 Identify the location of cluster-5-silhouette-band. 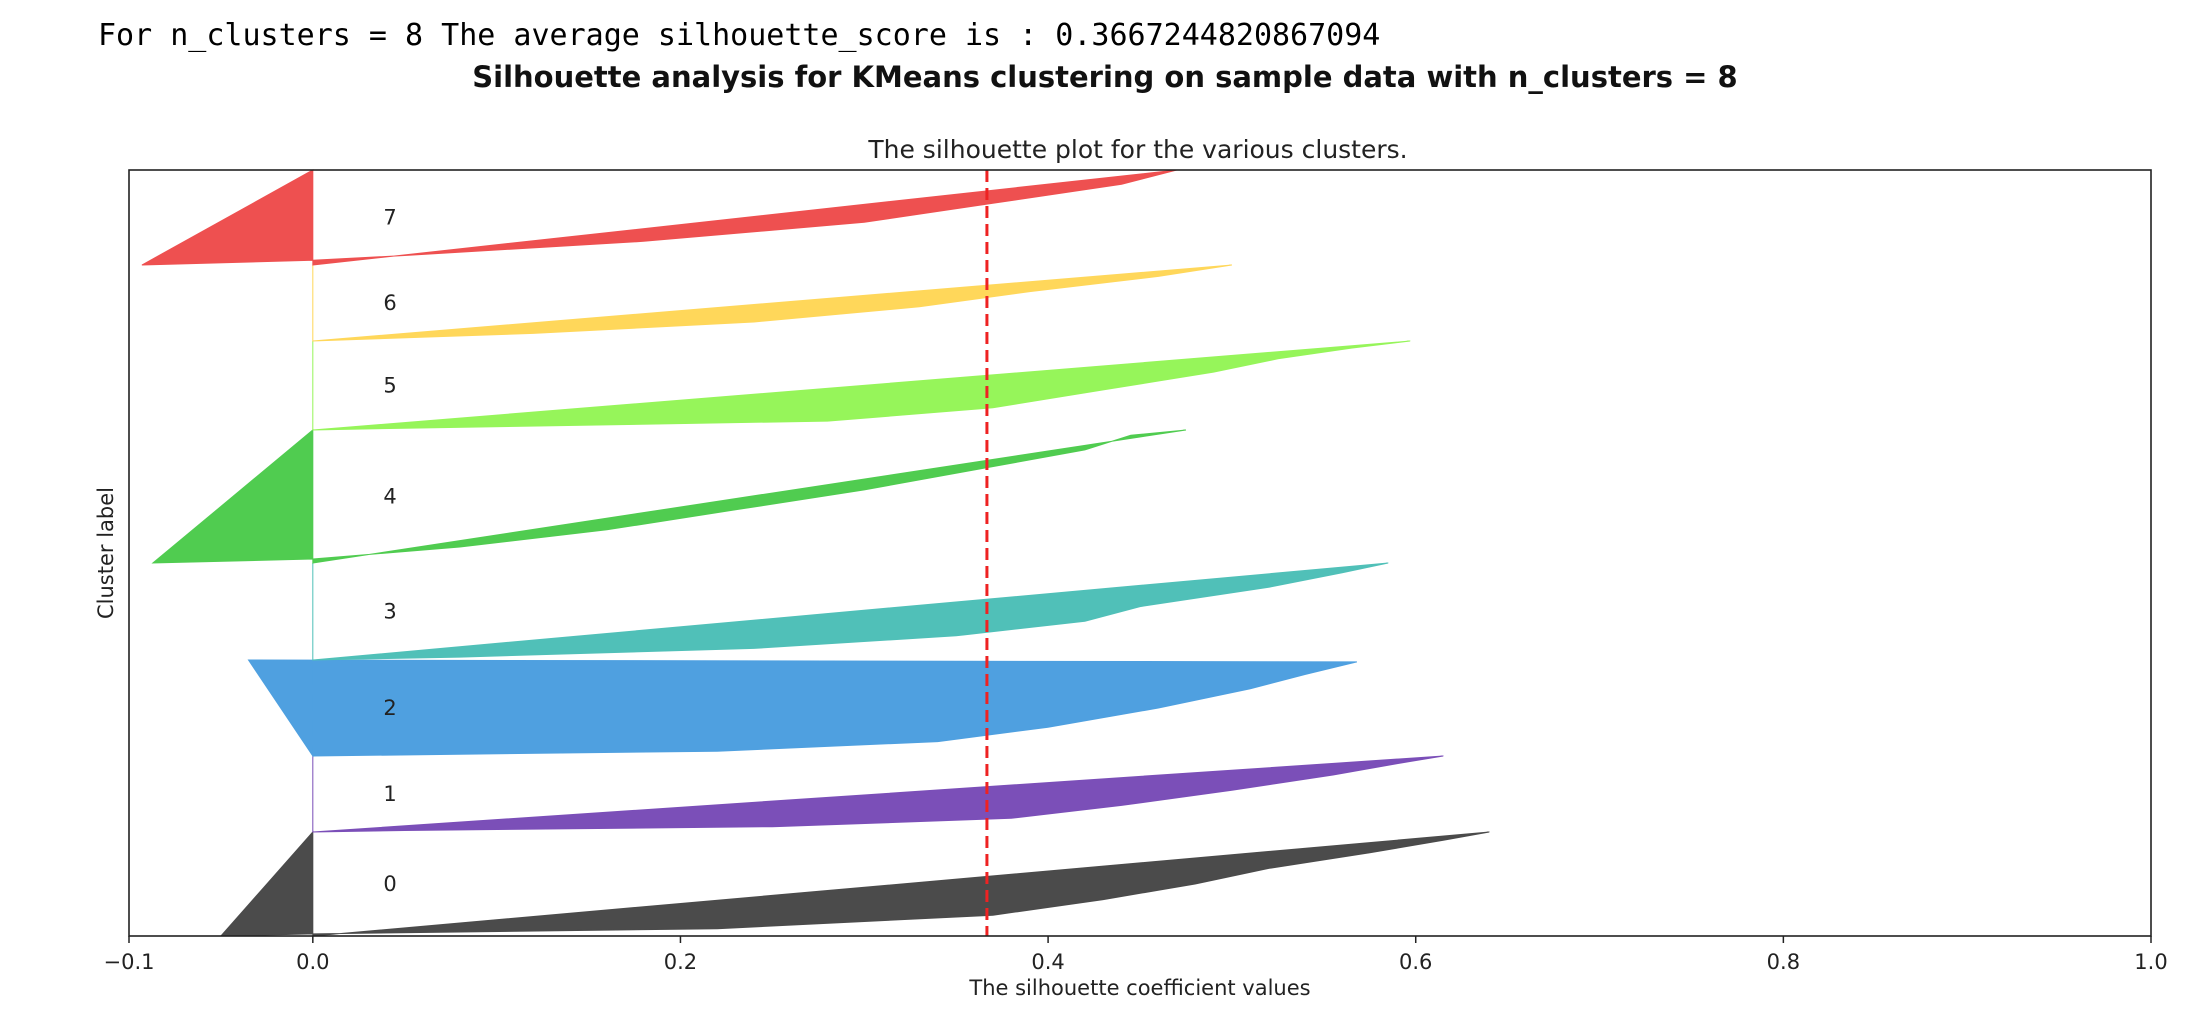
(861, 385).